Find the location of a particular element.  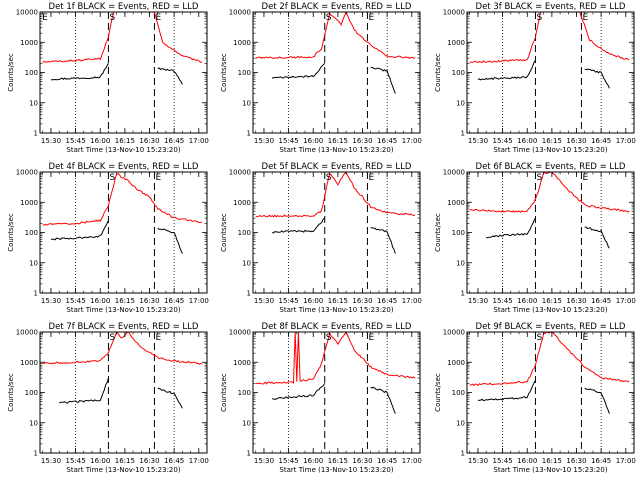

panel-title: Det 1f BLACK = Events, RED = LLD is located at coordinates (124, 7).